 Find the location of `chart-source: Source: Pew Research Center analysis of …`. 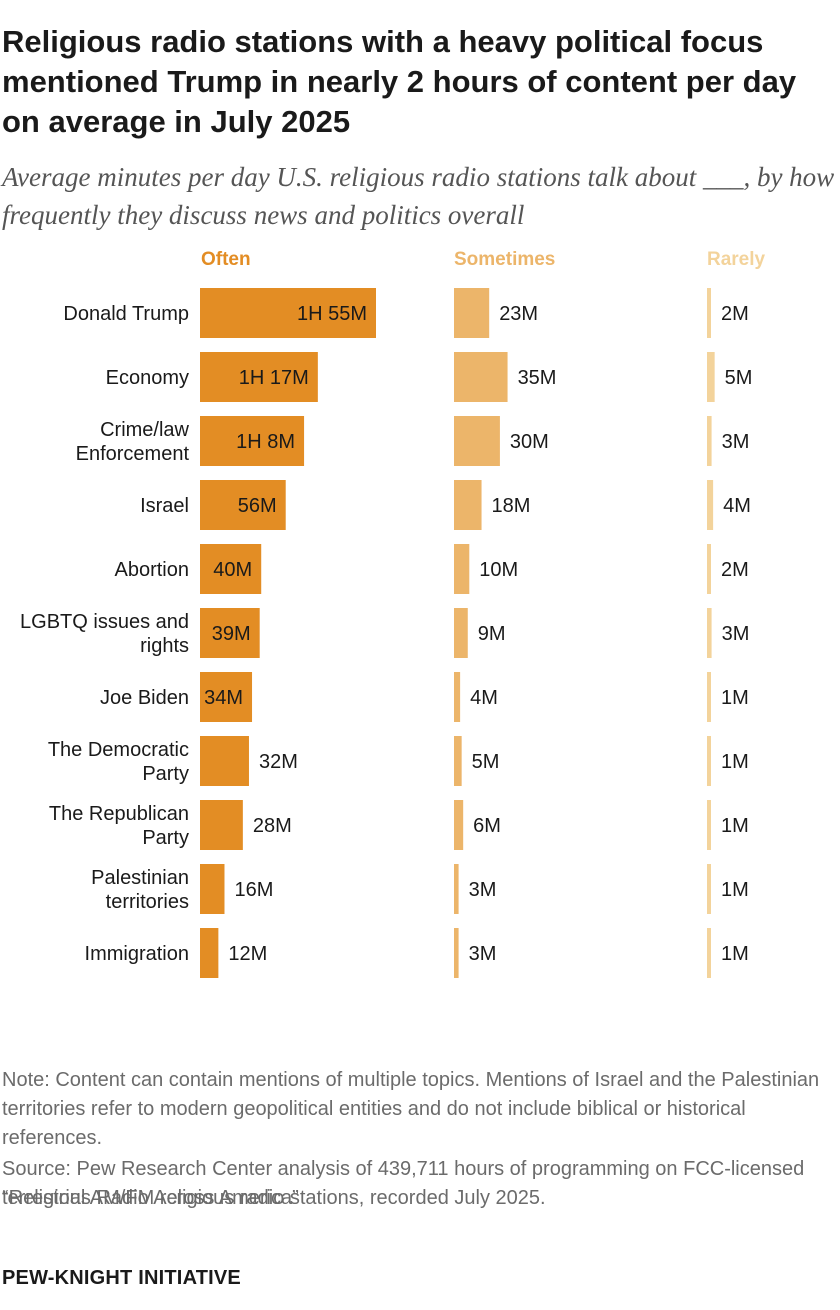

chart-source: Source: Pew Research Center analysis of … is located at coordinates (403, 1183).